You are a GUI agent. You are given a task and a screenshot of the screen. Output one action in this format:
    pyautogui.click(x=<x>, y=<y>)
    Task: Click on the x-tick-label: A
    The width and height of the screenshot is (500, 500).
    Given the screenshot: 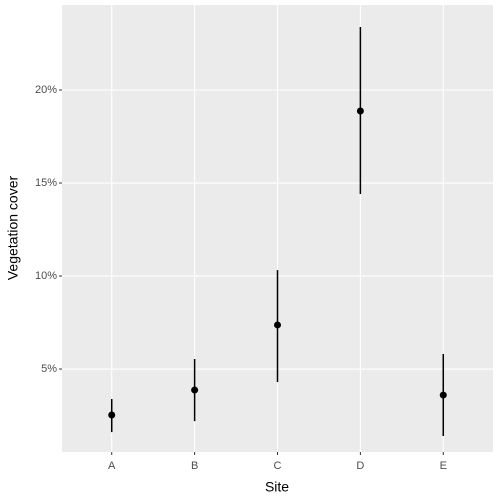 What is the action you would take?
    pyautogui.click(x=112, y=466)
    